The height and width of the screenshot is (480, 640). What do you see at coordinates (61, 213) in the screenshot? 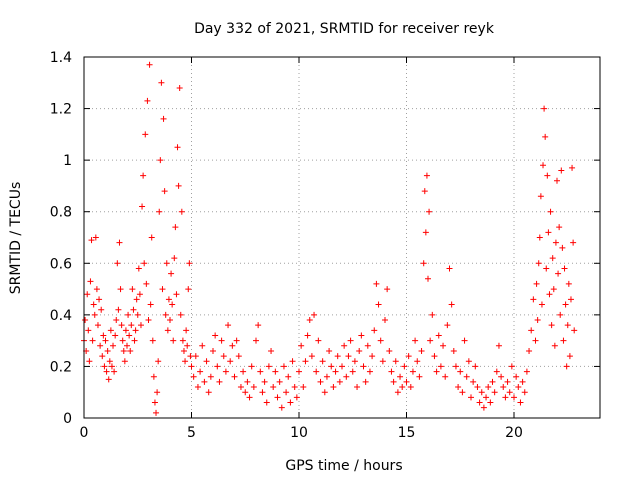
I see `y-tick-label: 0.8` at bounding box center [61, 213].